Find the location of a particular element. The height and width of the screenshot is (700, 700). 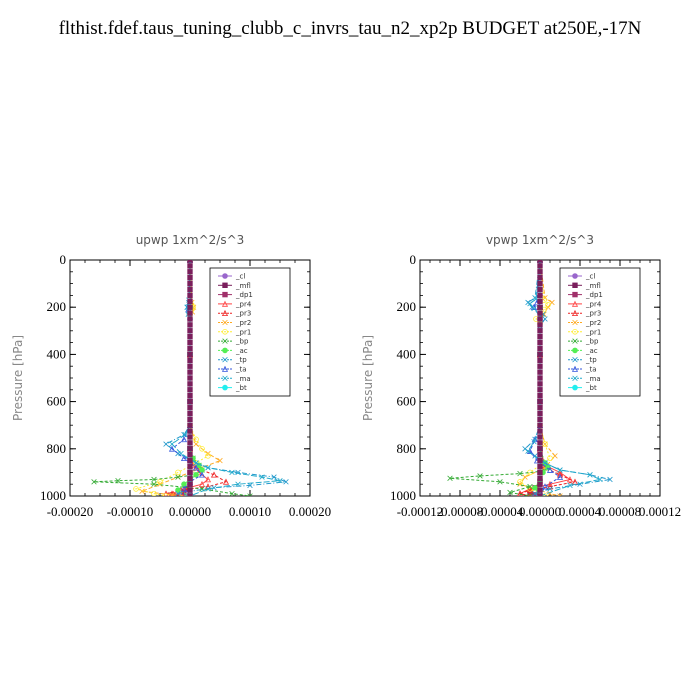

y-tick-label: 0 is located at coordinates (63, 259).